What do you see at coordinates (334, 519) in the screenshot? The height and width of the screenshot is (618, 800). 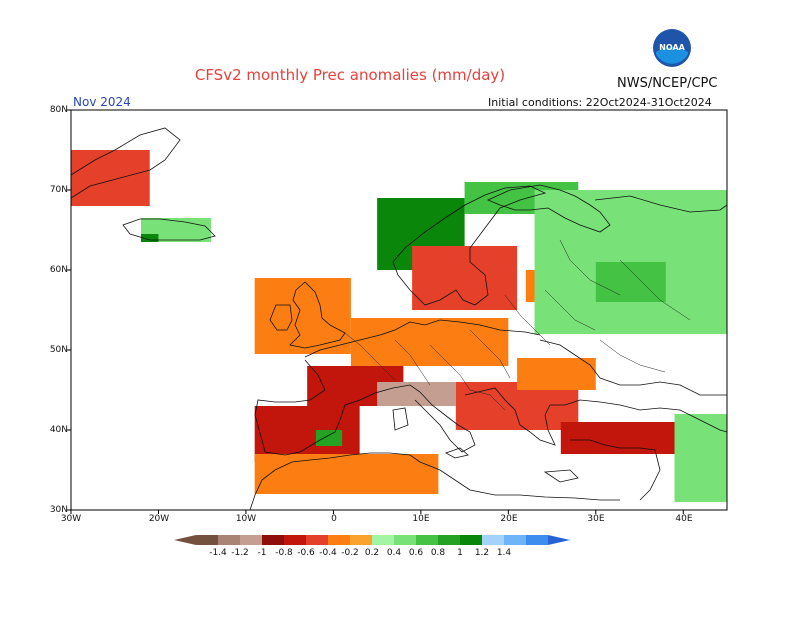 I see `lon-label-0: 0` at bounding box center [334, 519].